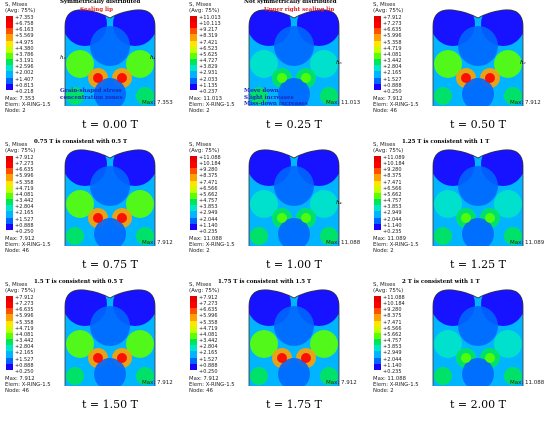 The image size is (550, 422). What do you see at coordinates (81, 142) in the screenshot?
I see `annotation: 0.75 T is consistent with 0.5 T` at bounding box center [81, 142].